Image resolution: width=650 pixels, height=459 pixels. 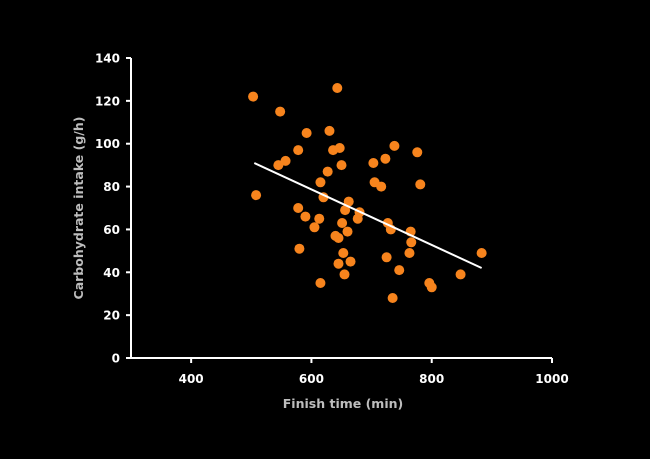 What do you see at coordinates (107, 59) in the screenshot?
I see `y-tick-label: 140` at bounding box center [107, 59].